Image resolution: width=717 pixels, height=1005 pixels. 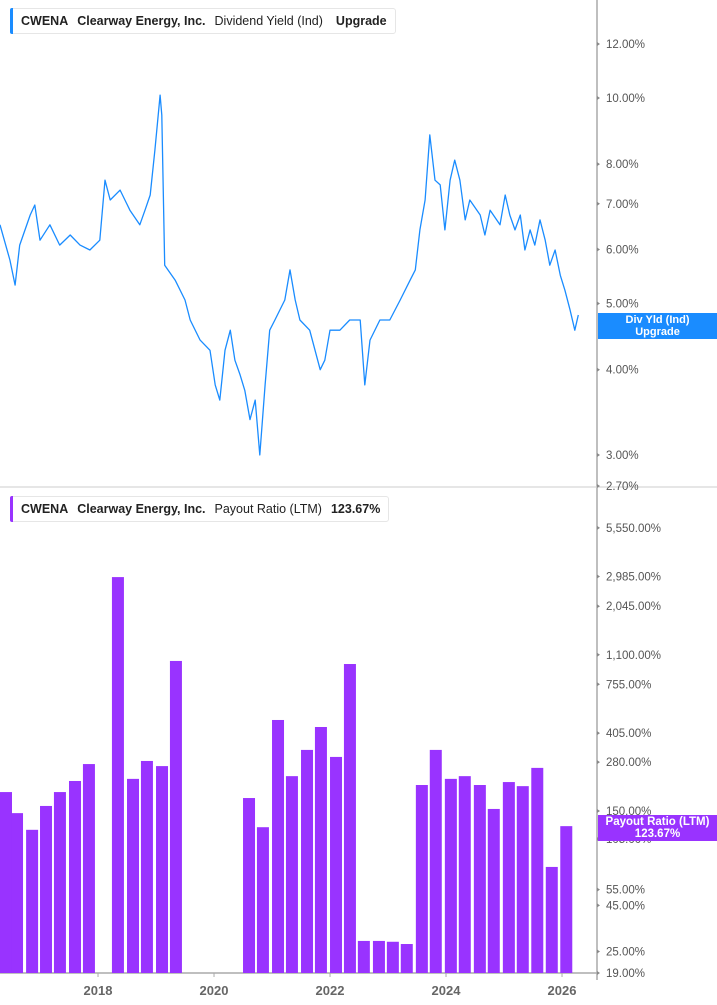 What do you see at coordinates (622, 371) in the screenshot?
I see `y-tick-label: 4.00%` at bounding box center [622, 371].